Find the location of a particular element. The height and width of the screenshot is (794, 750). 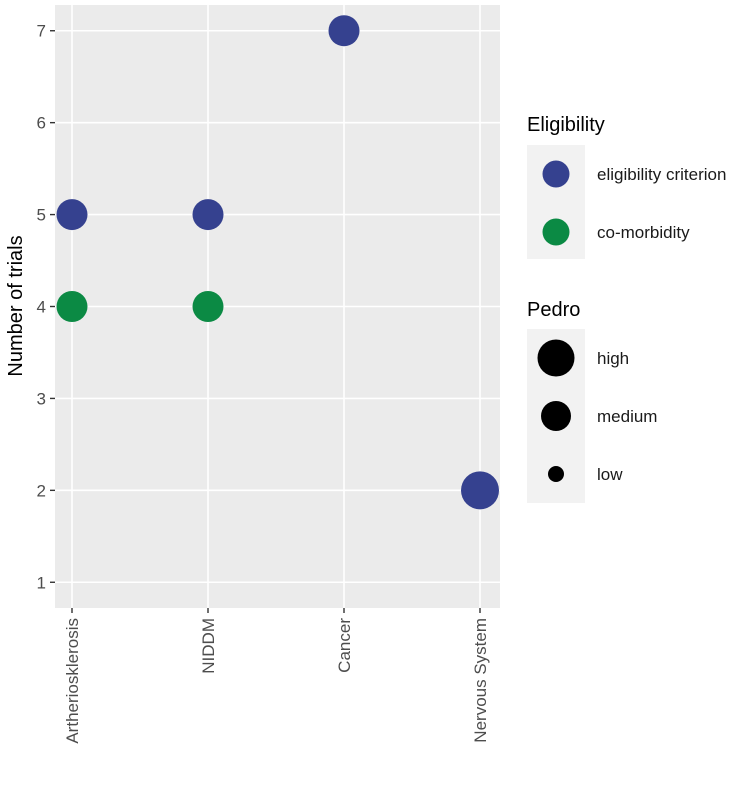

y-tick-label-6: 6 is located at coordinates (41, 123).